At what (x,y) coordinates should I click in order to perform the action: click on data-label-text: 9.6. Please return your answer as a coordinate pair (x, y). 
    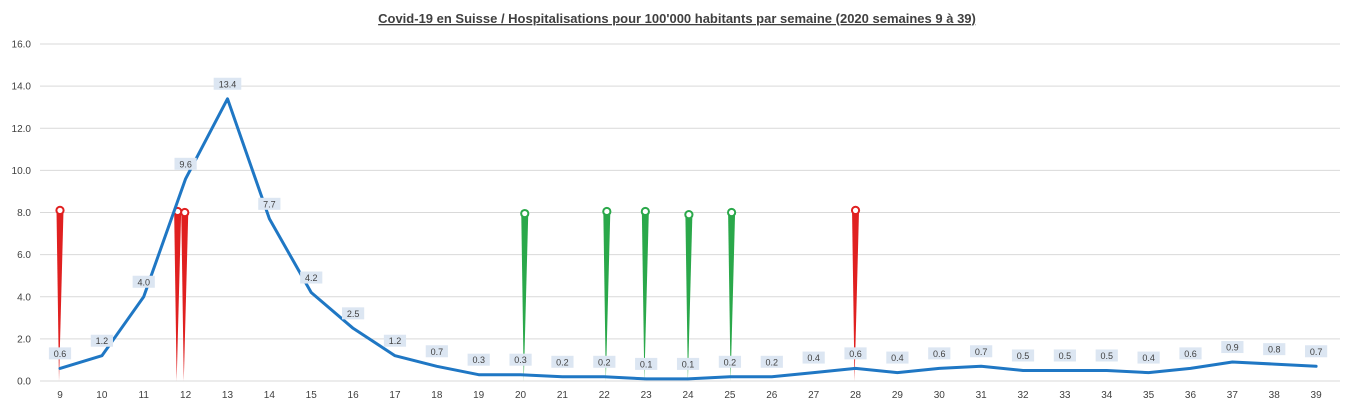
    Looking at the image, I should click on (185, 164).